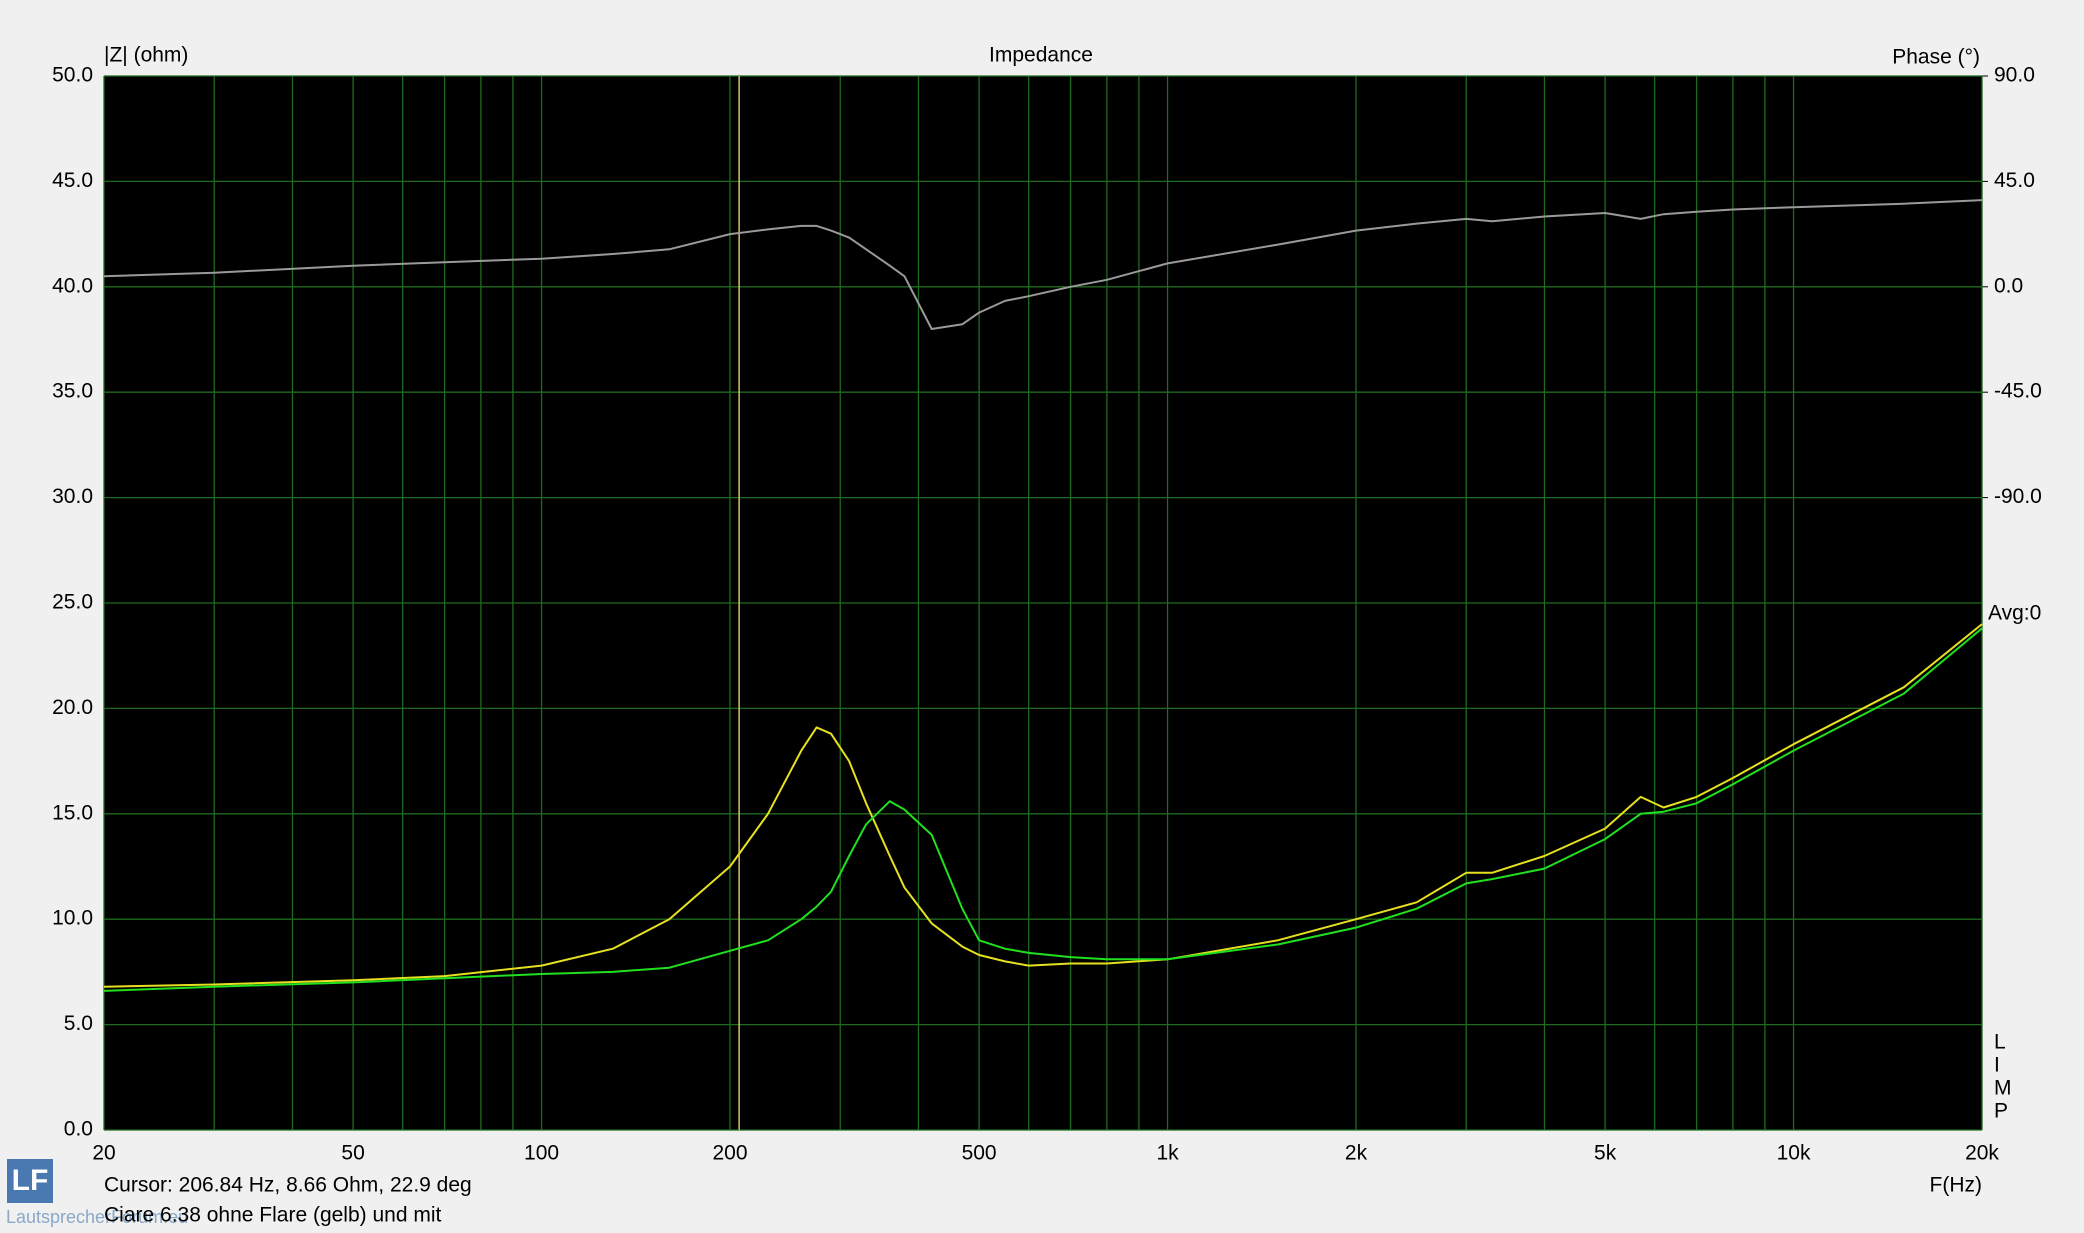 The image size is (2084, 1233). I want to click on y-tick-label: 40.0, so click(72, 285).